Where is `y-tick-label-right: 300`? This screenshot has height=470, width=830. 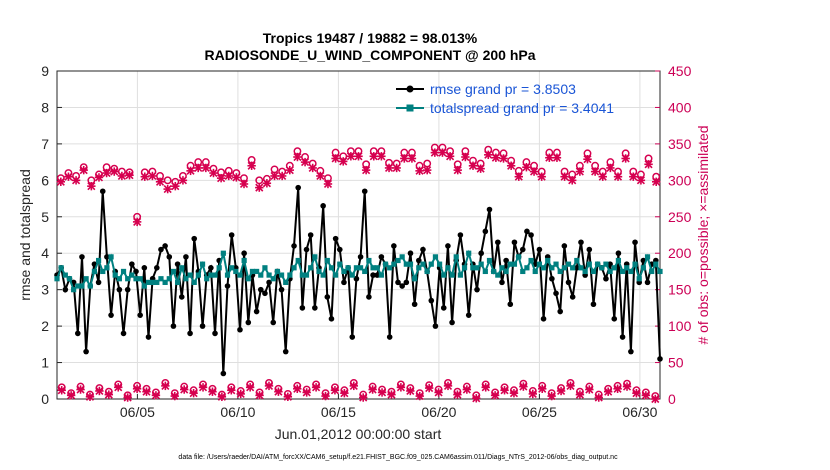
y-tick-label-right: 300 is located at coordinates (680, 180).